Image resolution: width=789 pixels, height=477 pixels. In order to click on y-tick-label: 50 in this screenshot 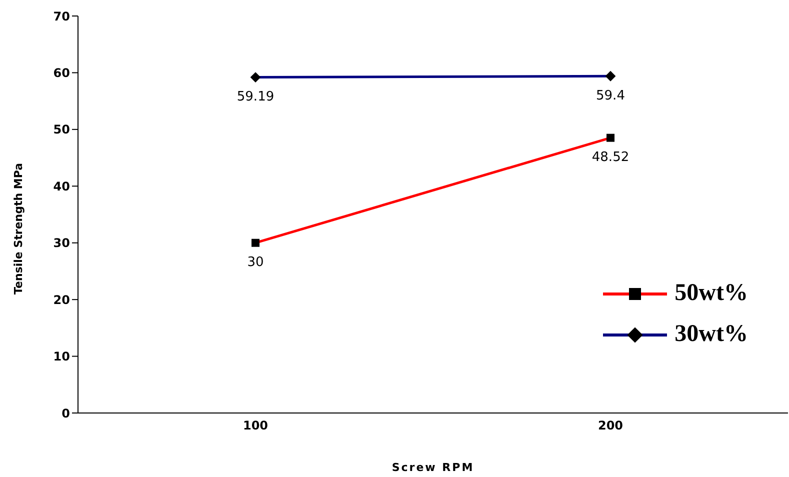, I will do `click(61, 129)`.